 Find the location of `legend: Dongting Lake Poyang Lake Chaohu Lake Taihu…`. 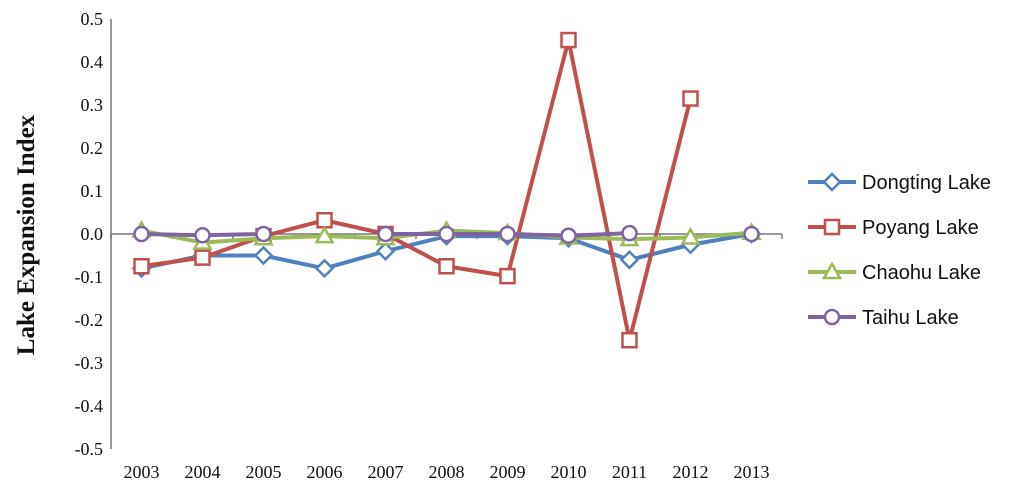

legend: Dongting Lake Poyang Lake Chaohu Lake Taihu… is located at coordinates (899, 250).